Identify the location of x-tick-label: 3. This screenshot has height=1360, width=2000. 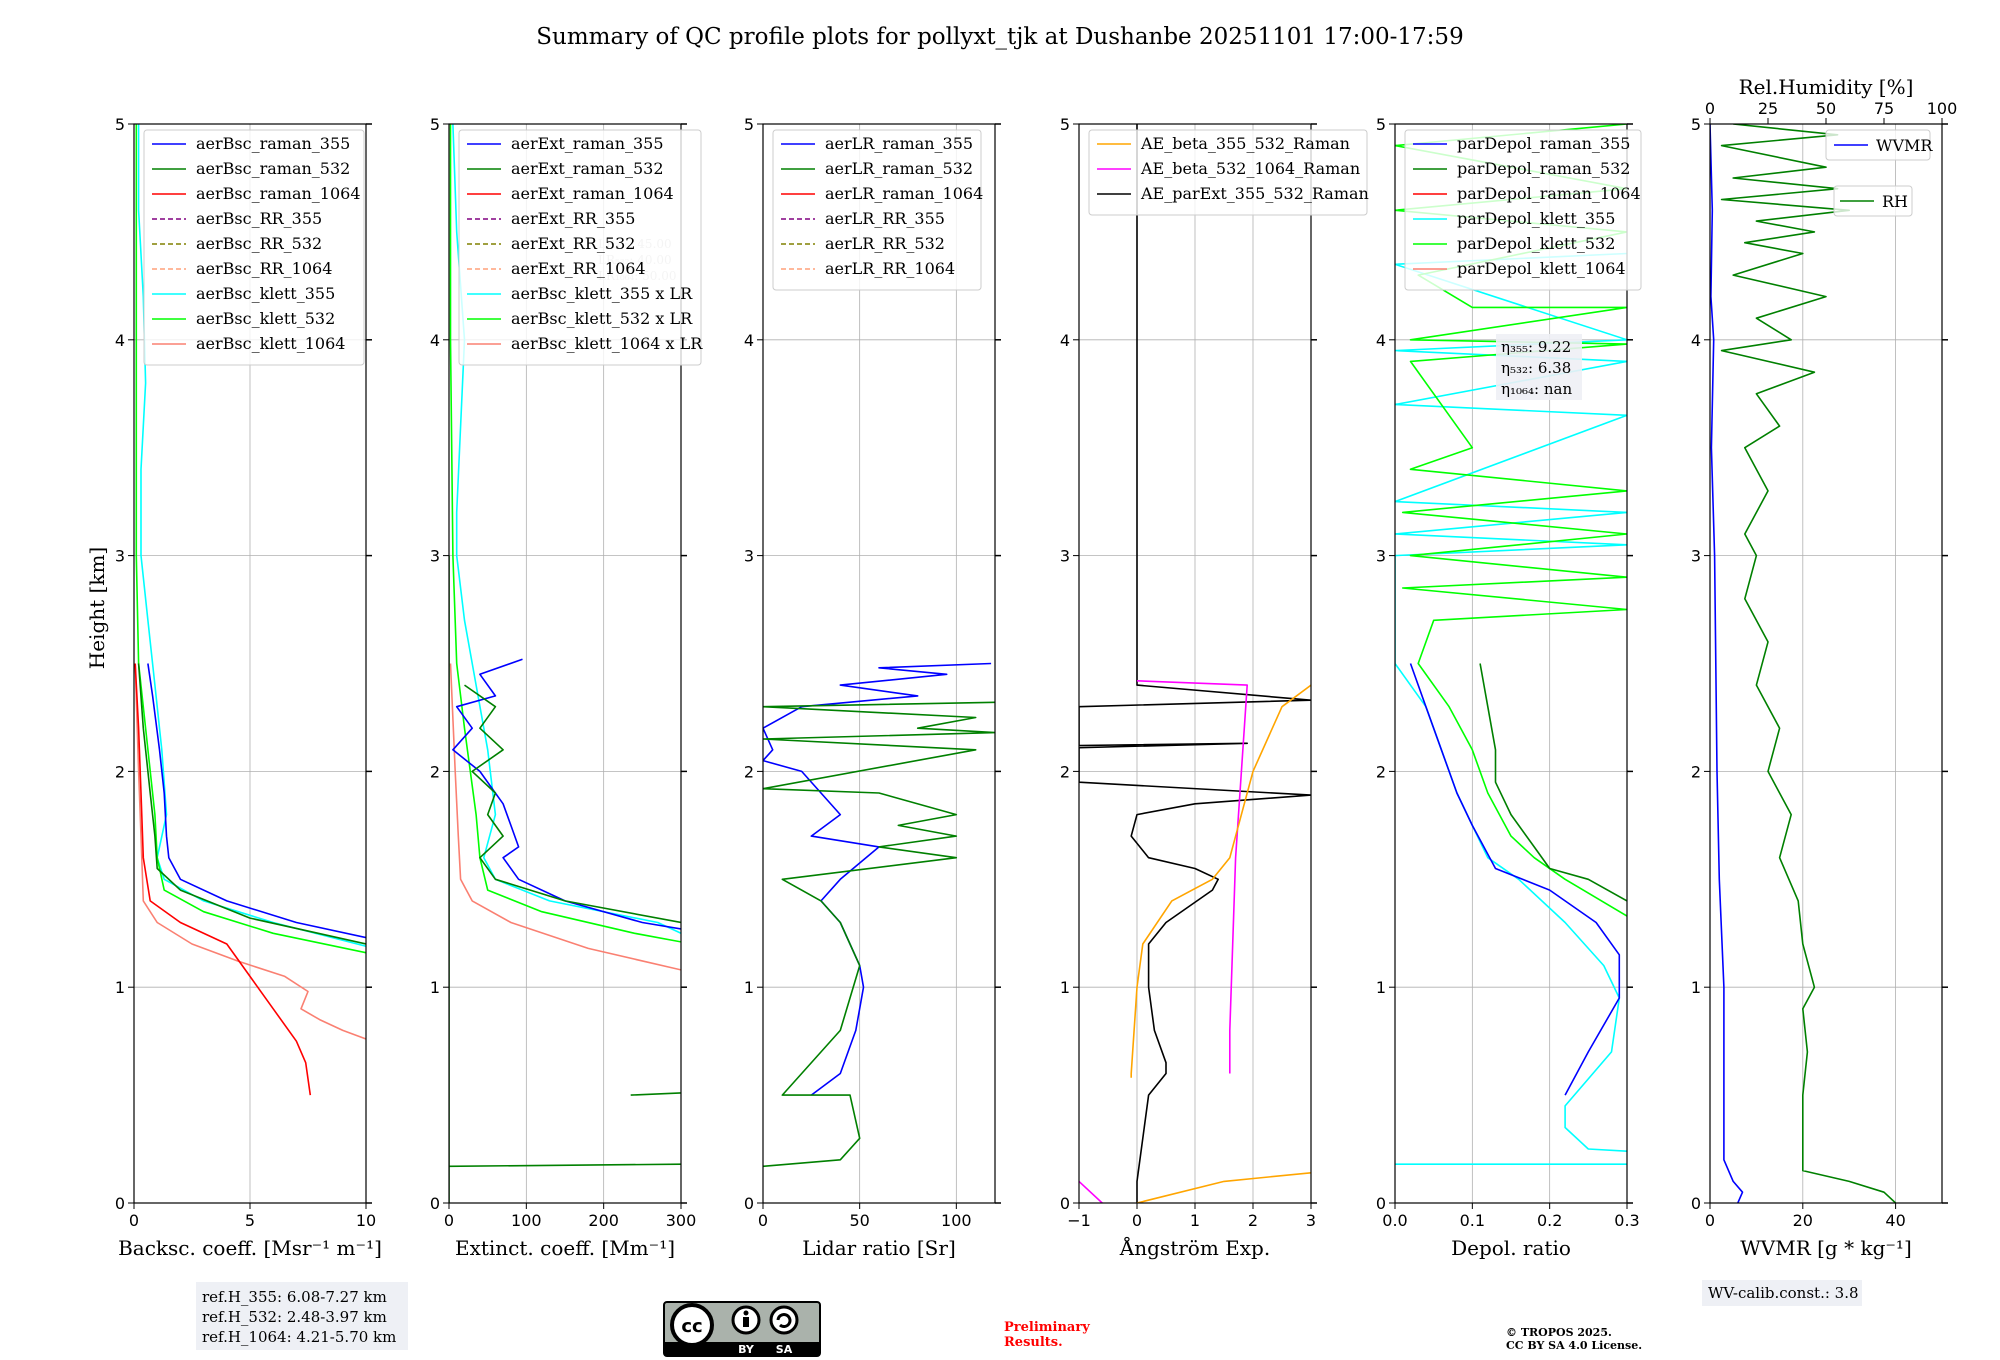
(1311, 1220).